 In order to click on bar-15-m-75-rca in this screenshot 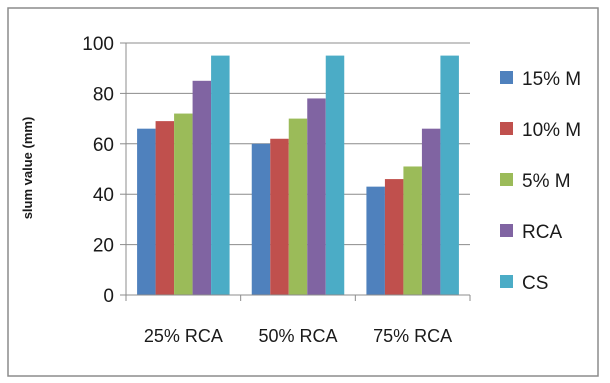, I will do `click(375, 241)`.